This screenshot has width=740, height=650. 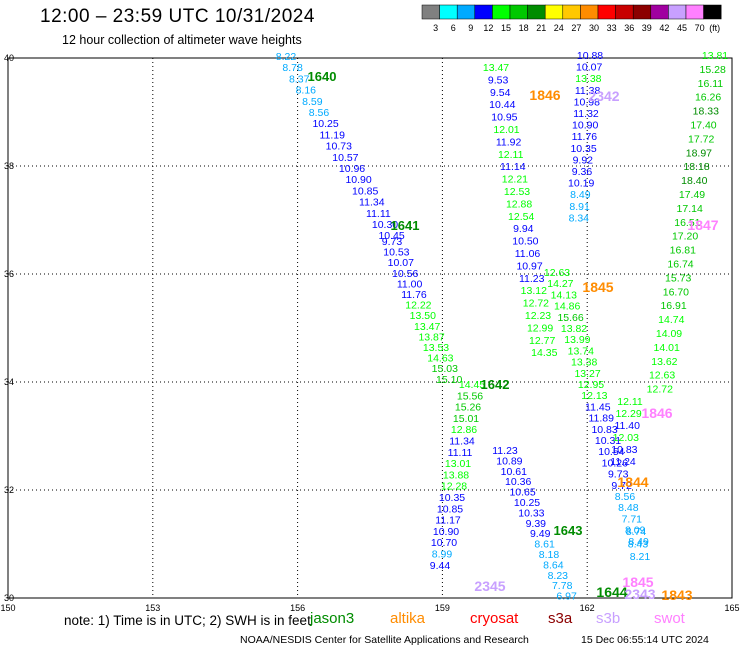 I want to click on legend-tick-label: 42, so click(x=664, y=28).